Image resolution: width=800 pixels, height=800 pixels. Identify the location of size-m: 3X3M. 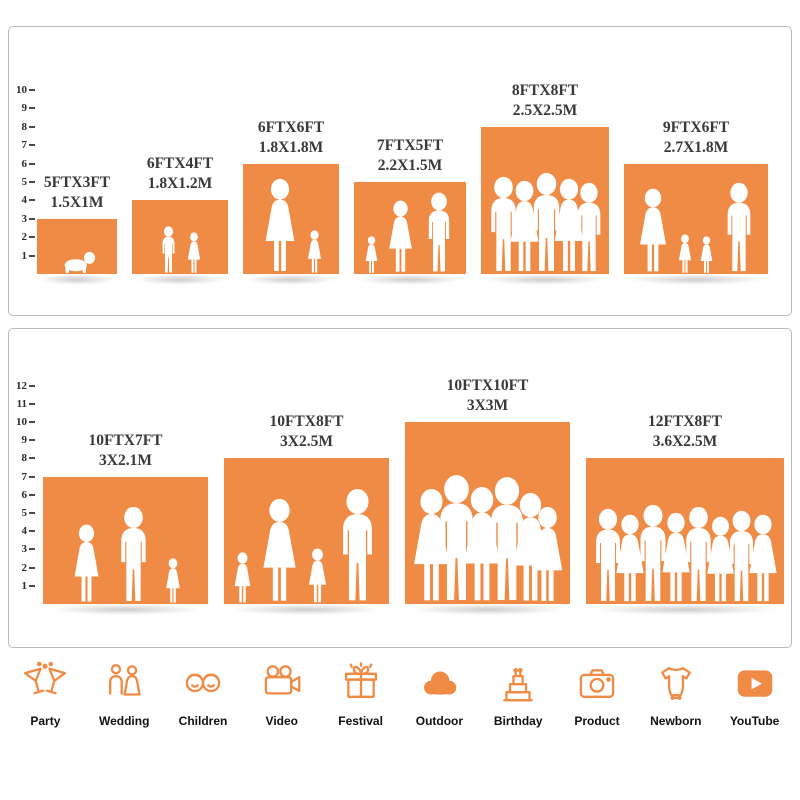
(487, 405).